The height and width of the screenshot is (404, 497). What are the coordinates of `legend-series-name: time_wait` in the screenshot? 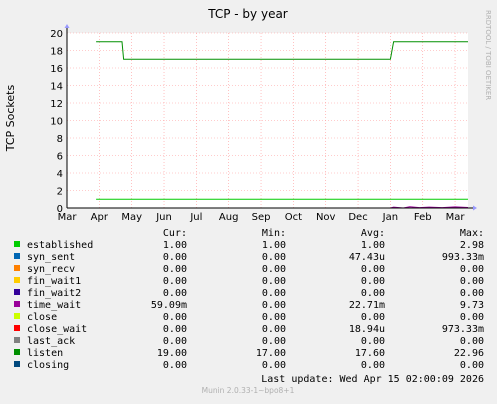 It's located at (54, 305).